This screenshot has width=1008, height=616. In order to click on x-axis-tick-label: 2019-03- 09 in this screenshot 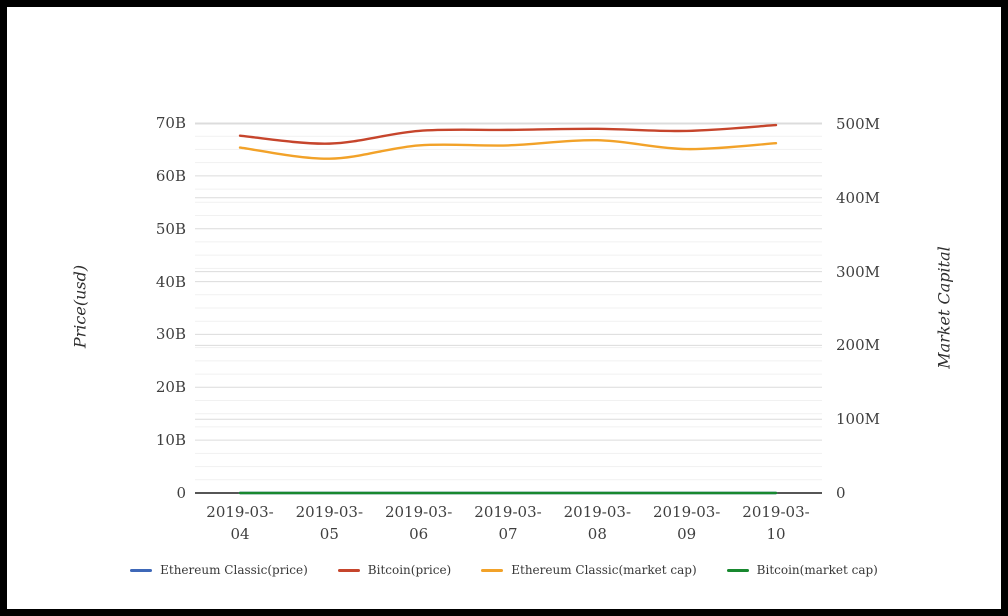, I will do `click(687, 523)`.